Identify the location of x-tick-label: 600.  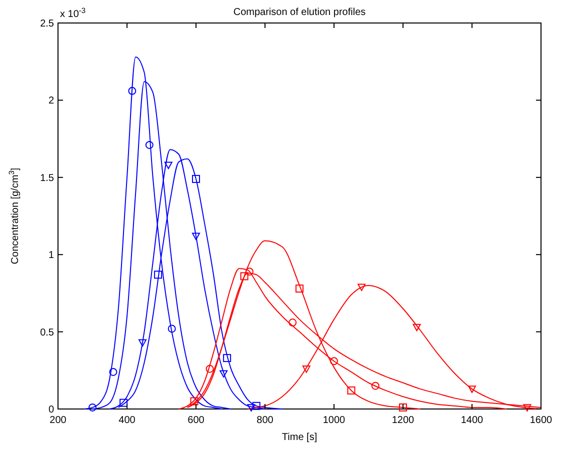
(196, 420).